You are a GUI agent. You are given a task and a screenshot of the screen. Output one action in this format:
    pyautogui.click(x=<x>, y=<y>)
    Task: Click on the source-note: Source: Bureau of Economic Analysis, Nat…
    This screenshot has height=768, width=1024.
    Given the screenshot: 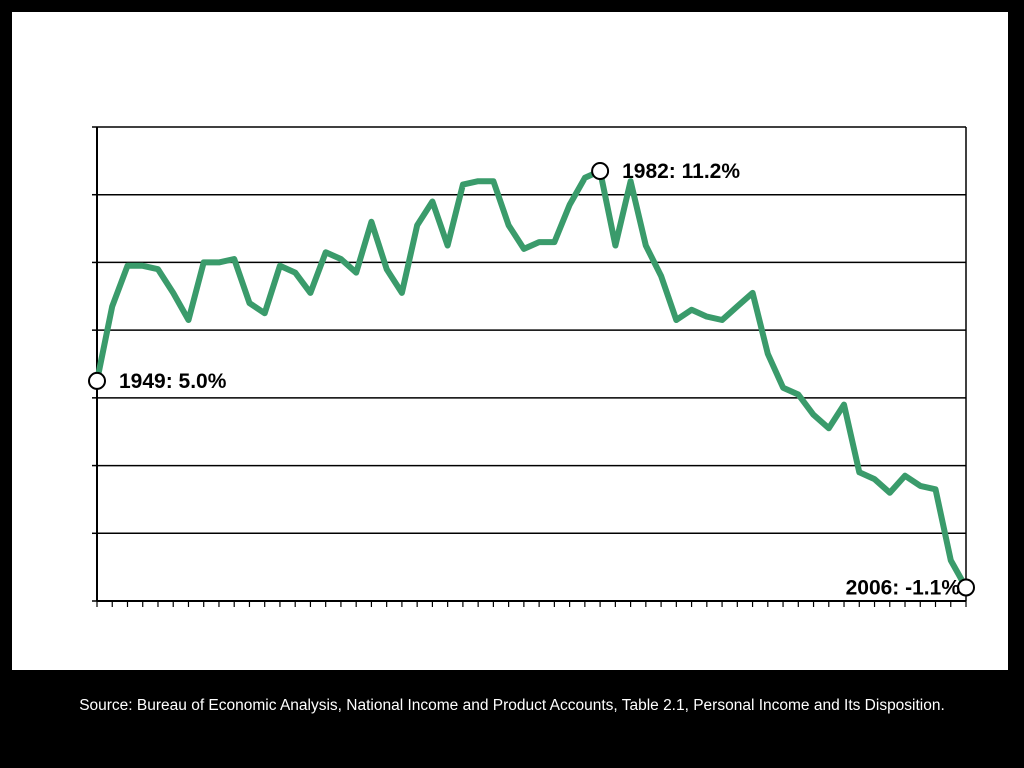 What is the action you would take?
    pyautogui.click(x=512, y=705)
    